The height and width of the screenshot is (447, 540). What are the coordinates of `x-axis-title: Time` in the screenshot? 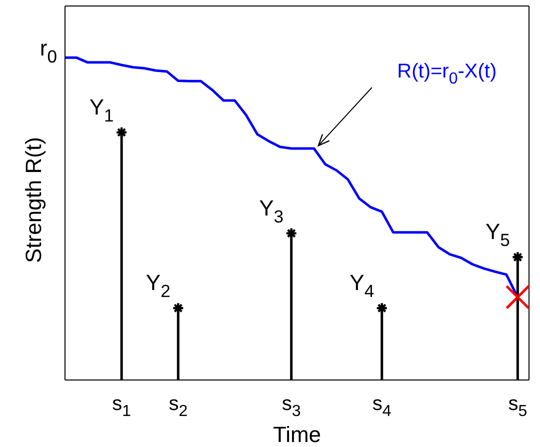 It's located at (297, 434).